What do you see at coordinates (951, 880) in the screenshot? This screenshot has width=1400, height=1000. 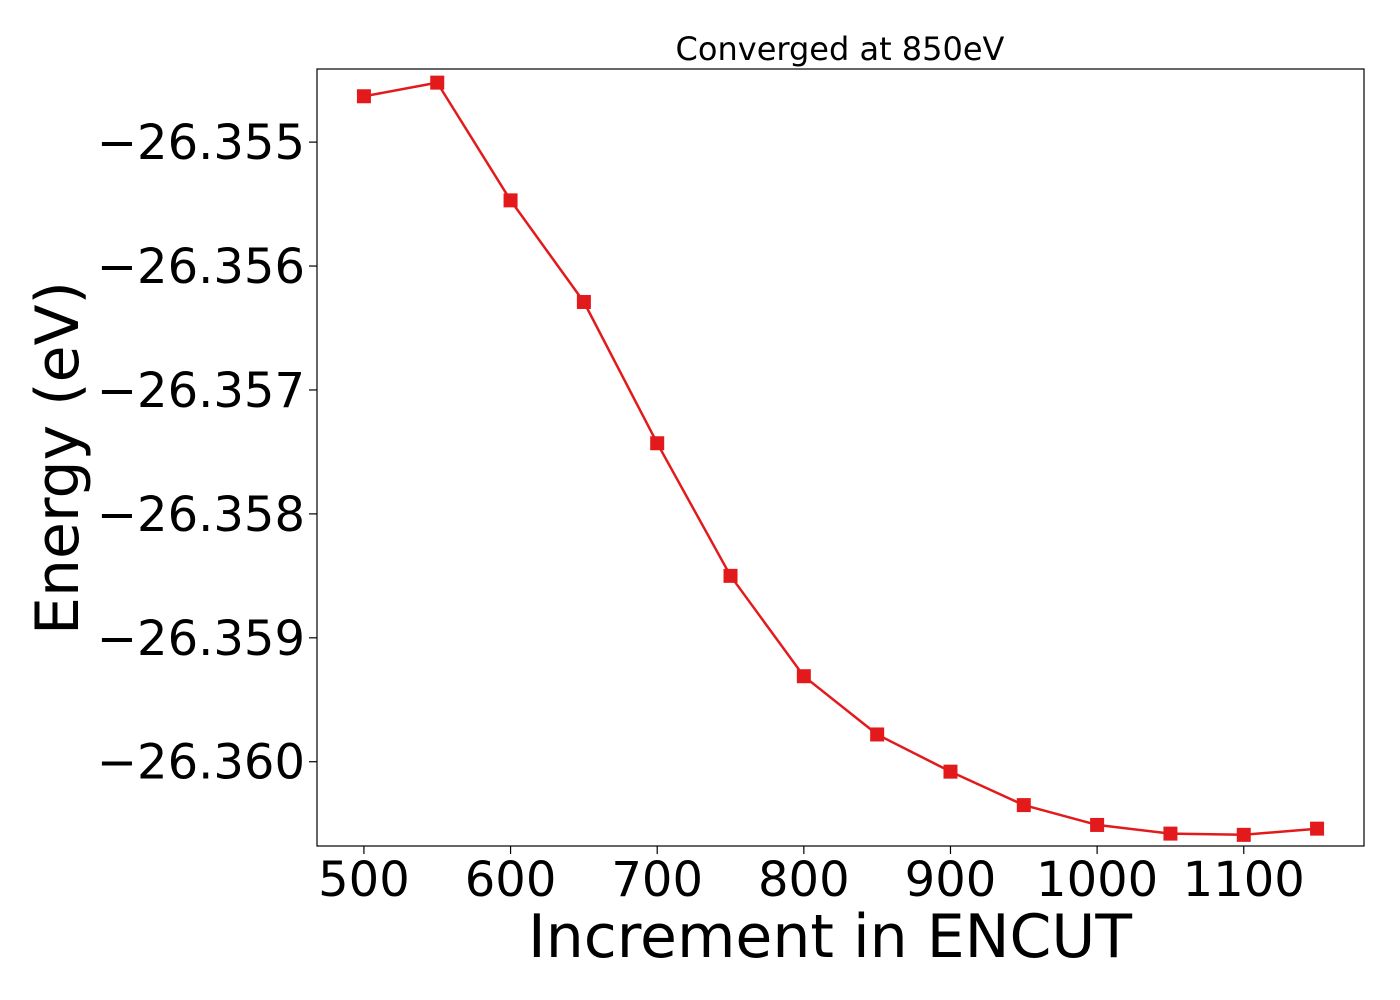 I see `x-tick-label: 900` at bounding box center [951, 880].